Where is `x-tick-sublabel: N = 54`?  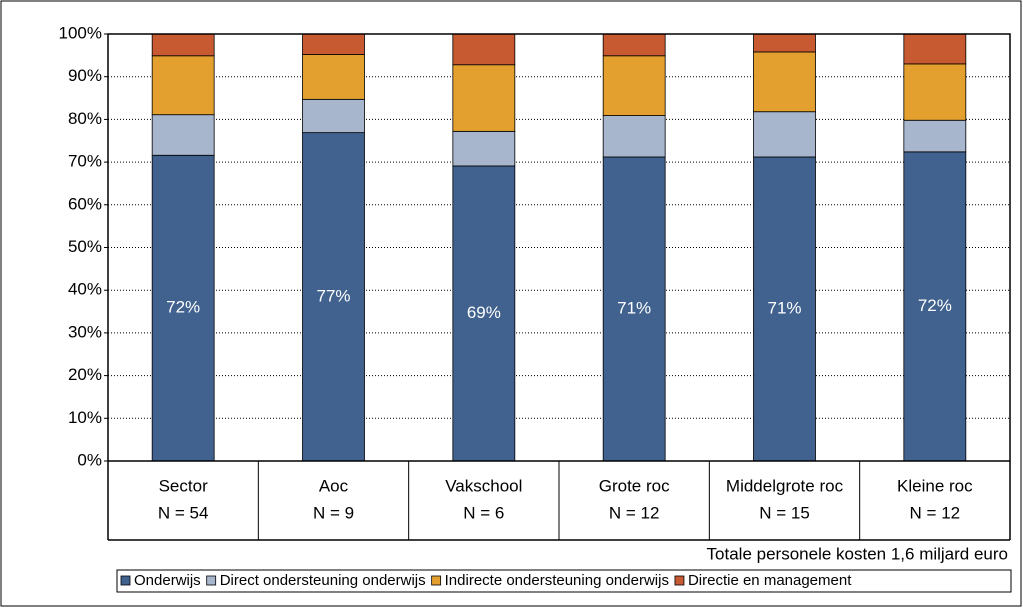 x-tick-sublabel: N = 54 is located at coordinates (183, 512).